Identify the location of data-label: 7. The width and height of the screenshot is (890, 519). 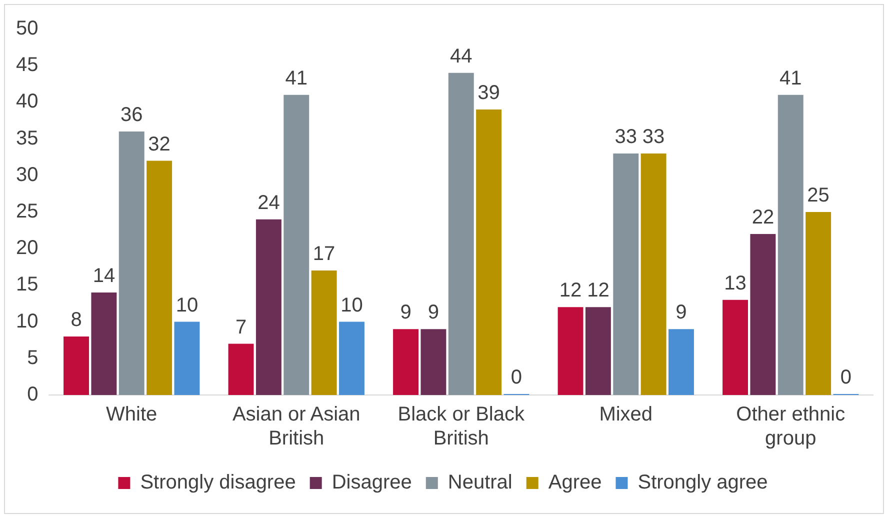
(241, 327).